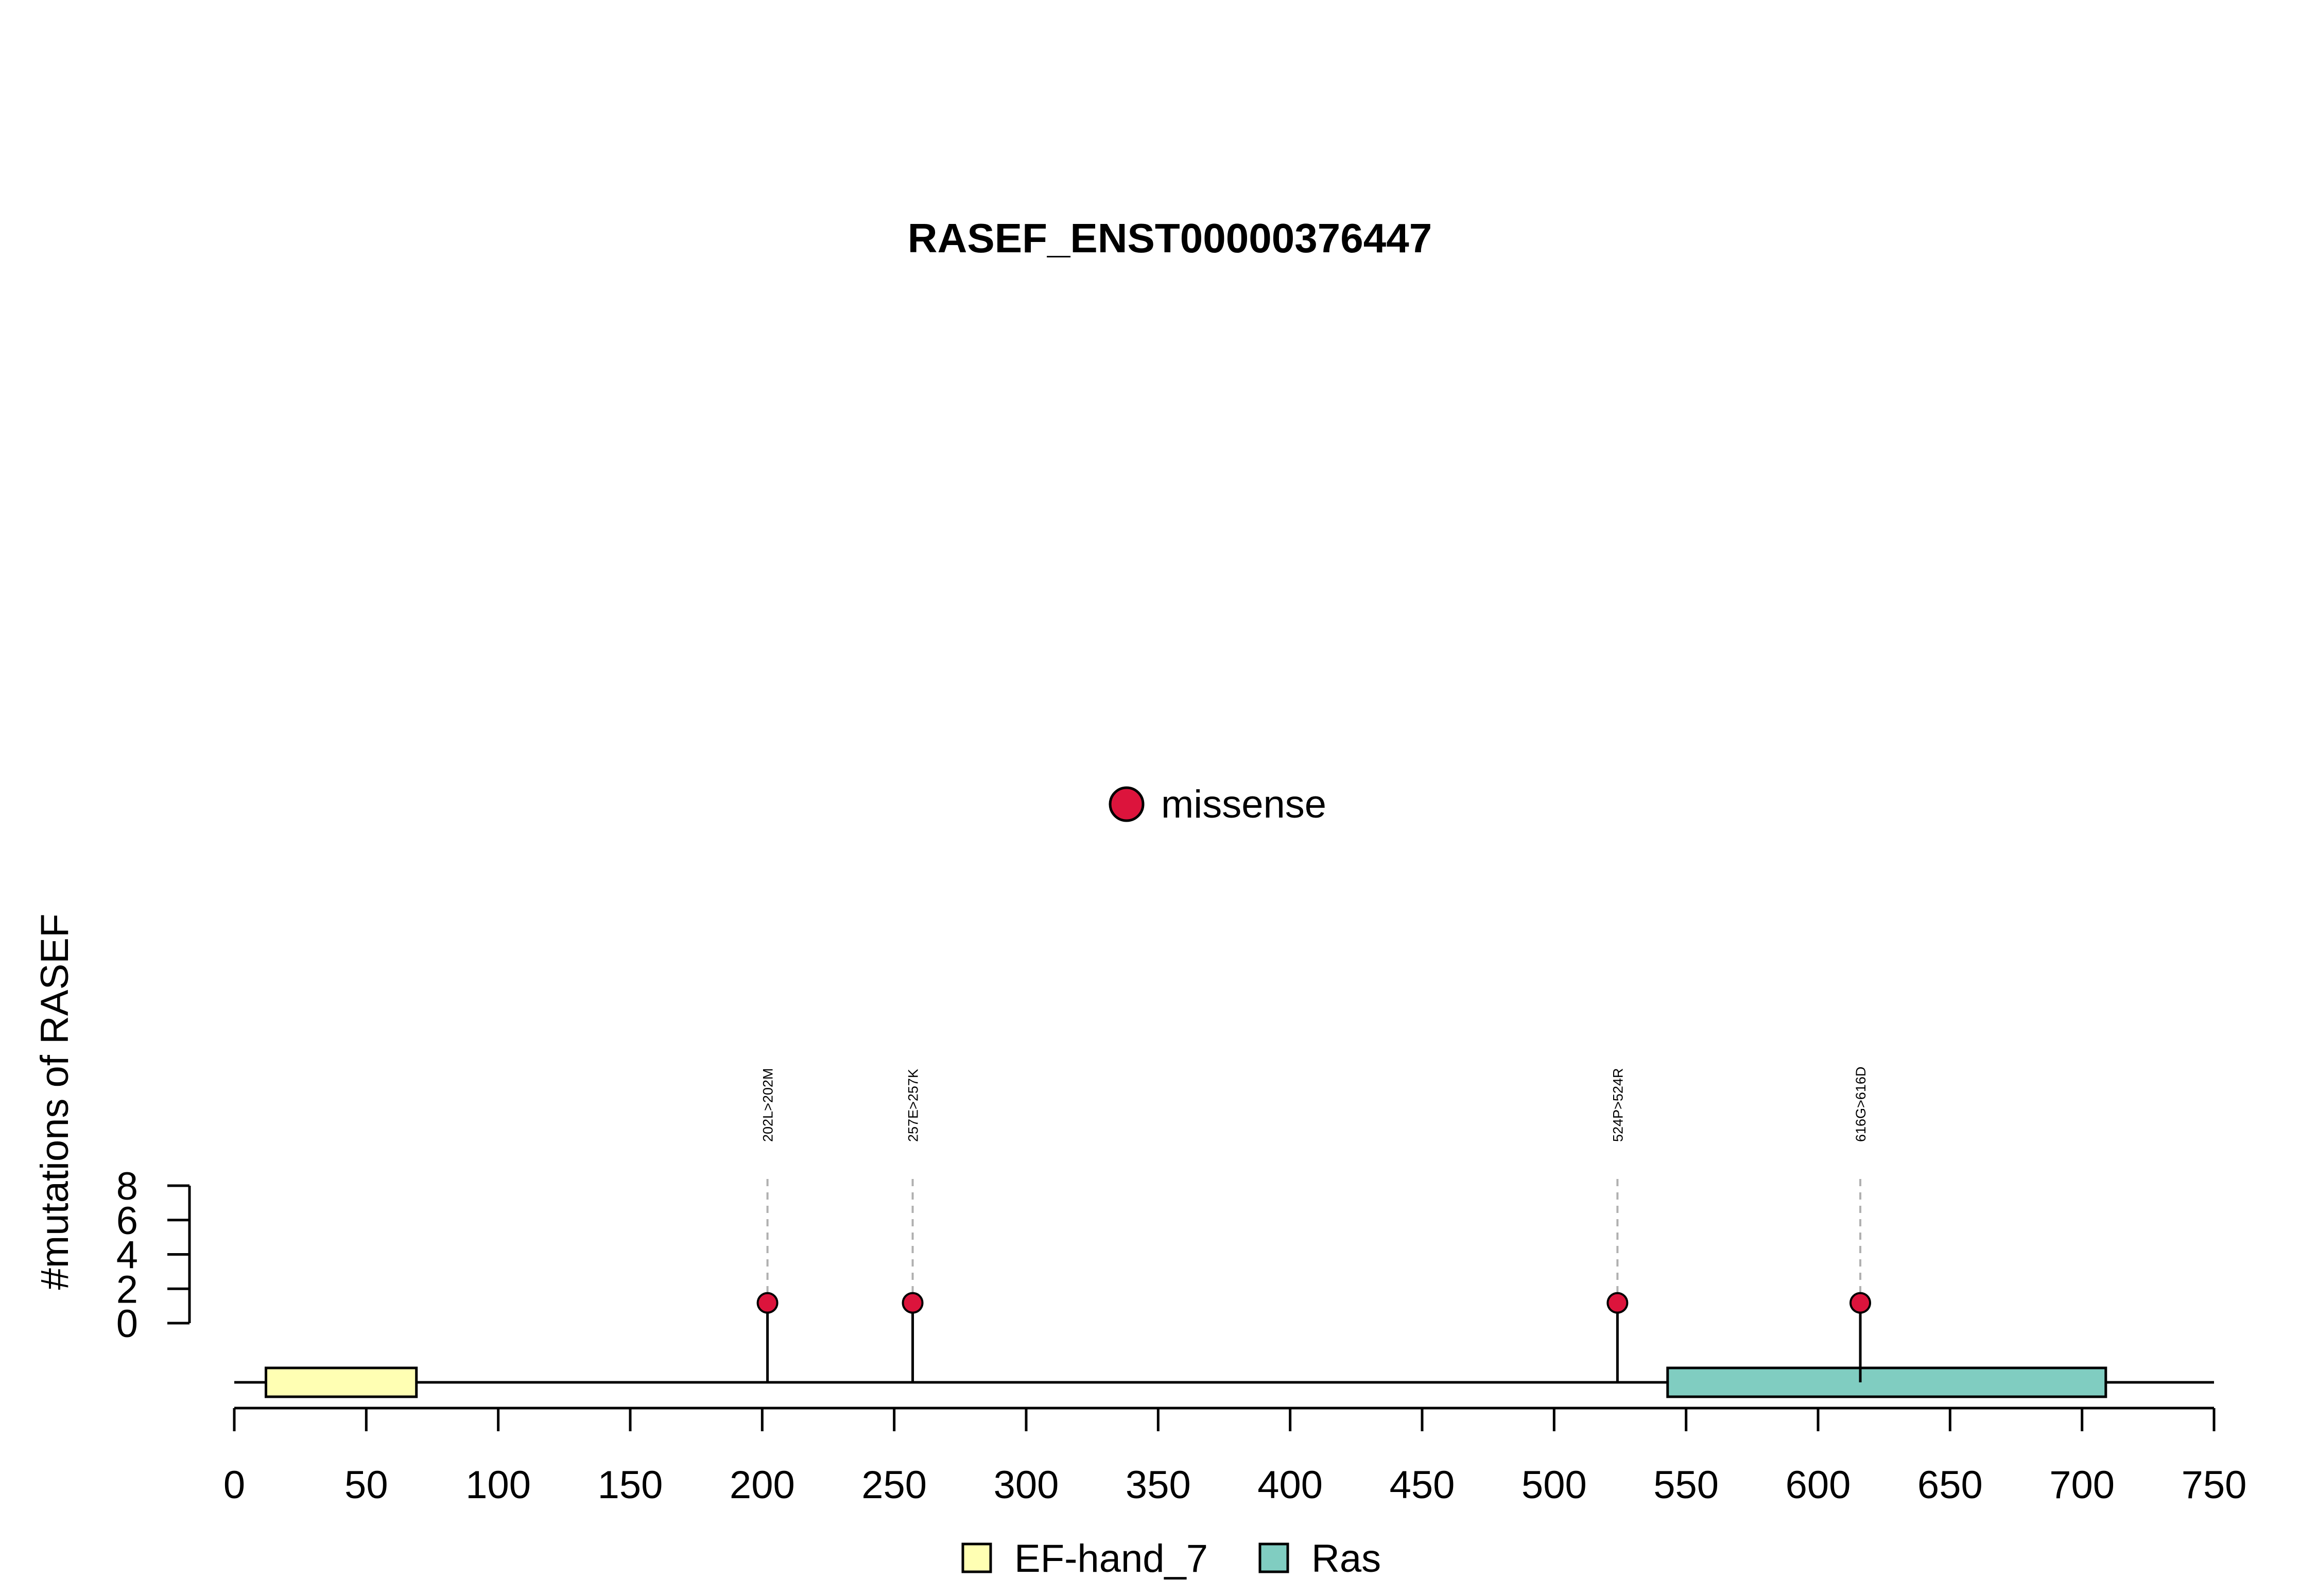 Image resolution: width=2317 pixels, height=1596 pixels. Describe the element at coordinates (1346, 1559) in the screenshot. I see `legend-label-Ras: Ras` at that location.